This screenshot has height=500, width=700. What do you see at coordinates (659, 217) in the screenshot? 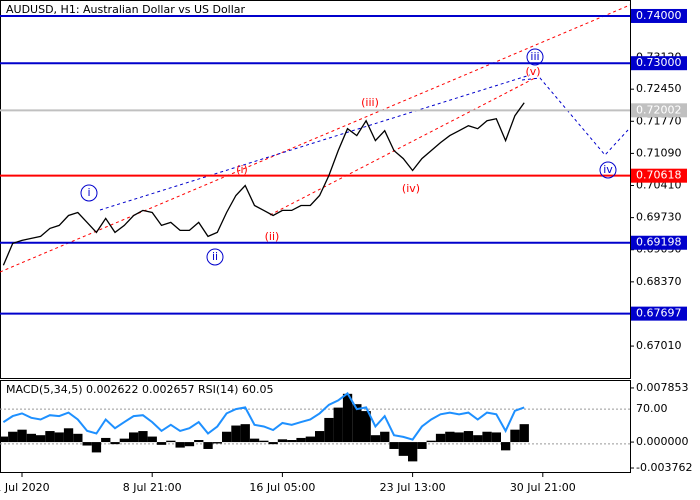
I see `y-tick-label: 0.69730` at bounding box center [659, 217].